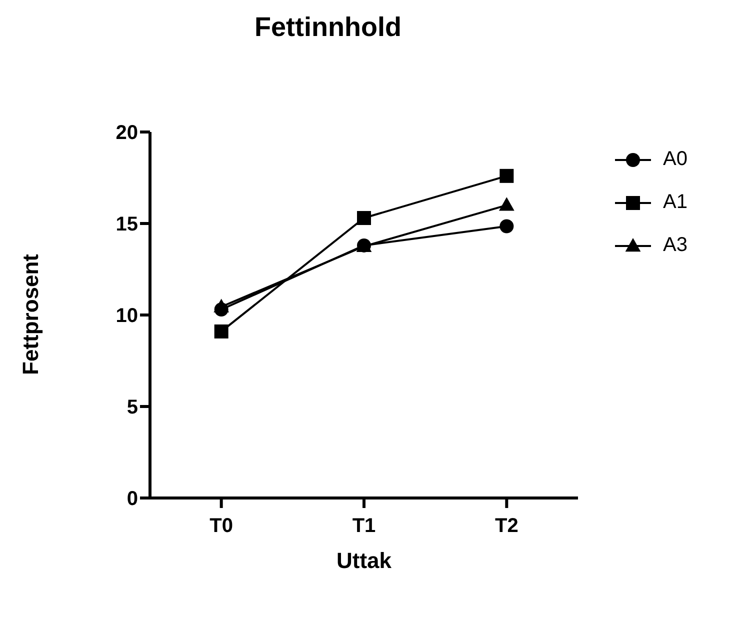 The height and width of the screenshot is (628, 739). What do you see at coordinates (132, 407) in the screenshot?
I see `y-tick-label: 5` at bounding box center [132, 407].